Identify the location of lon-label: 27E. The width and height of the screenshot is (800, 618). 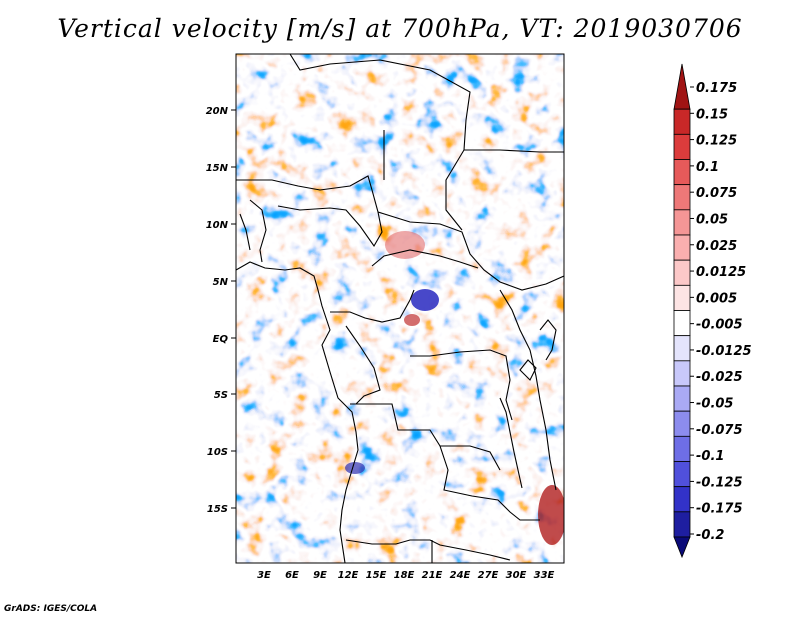
(488, 575).